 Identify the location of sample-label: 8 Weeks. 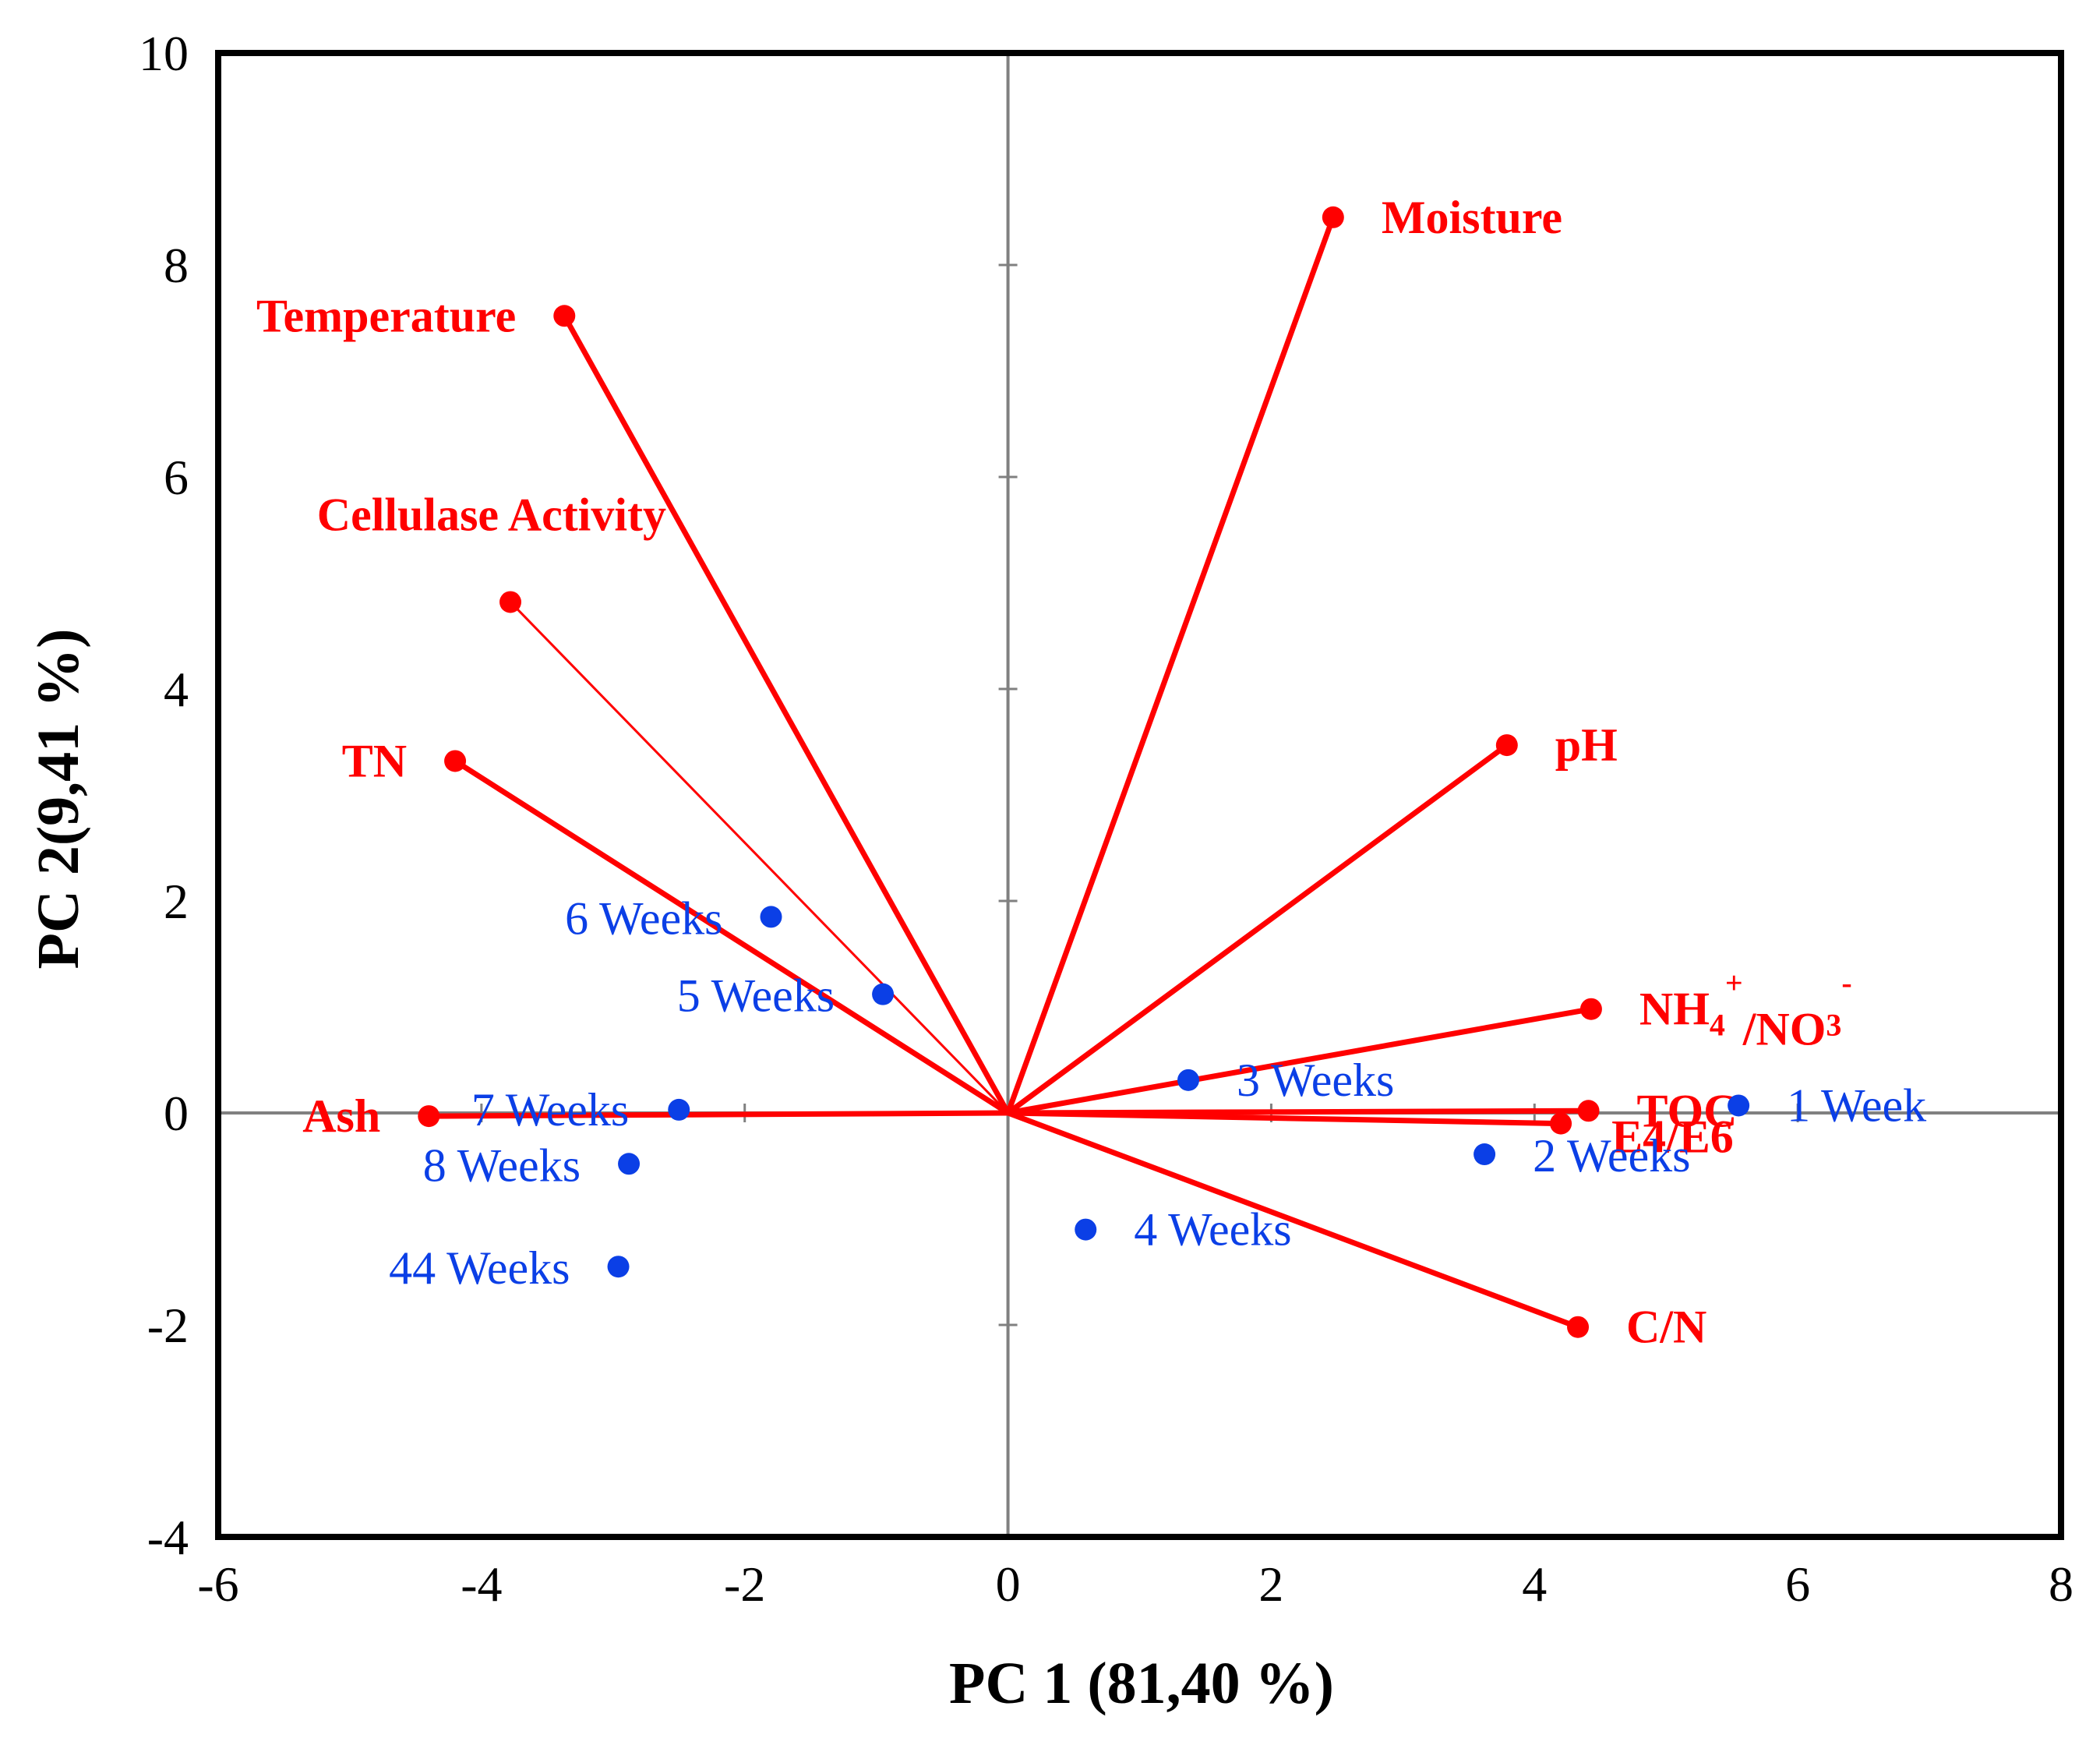
(502, 1165).